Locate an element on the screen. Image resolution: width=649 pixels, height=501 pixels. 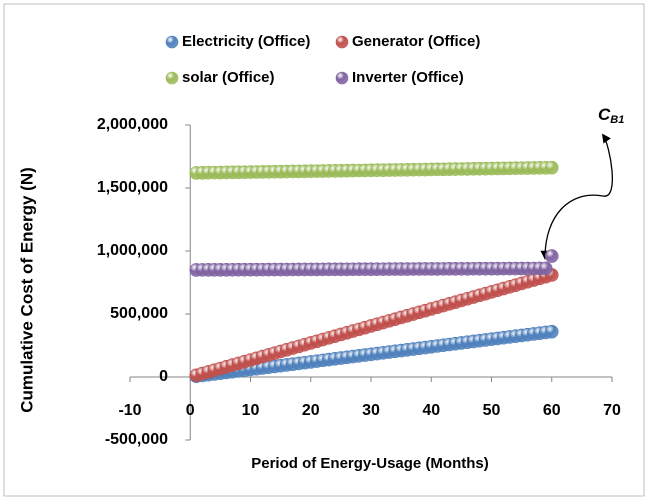
x-tick-label: 70 is located at coordinates (612, 410).